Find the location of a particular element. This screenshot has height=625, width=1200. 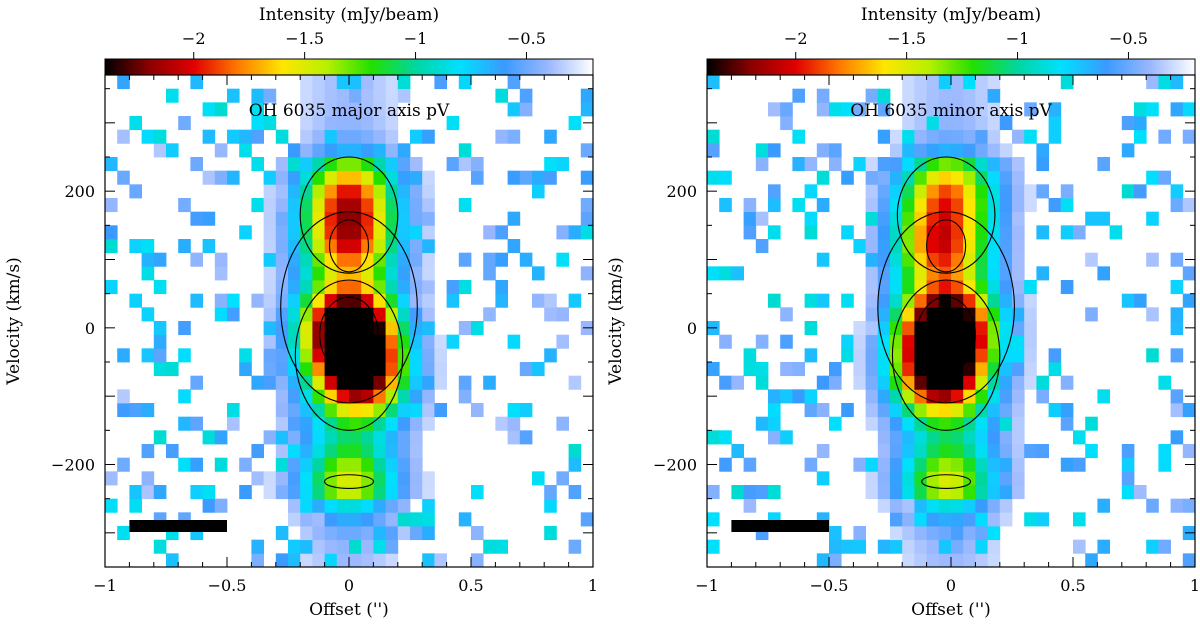

x-tick-label: 1 is located at coordinates (593, 585).